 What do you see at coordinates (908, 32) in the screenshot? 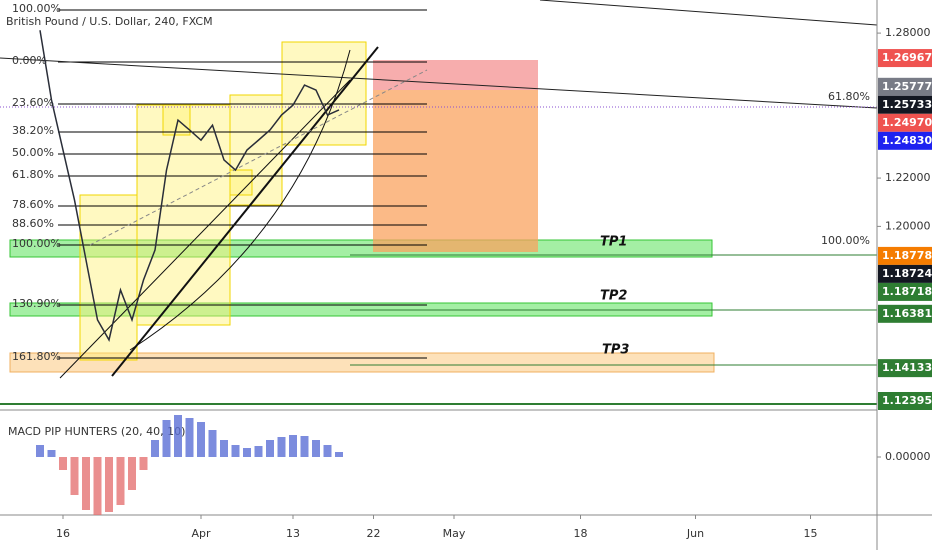
I see `y-tick-label: 1.28000` at bounding box center [908, 32].